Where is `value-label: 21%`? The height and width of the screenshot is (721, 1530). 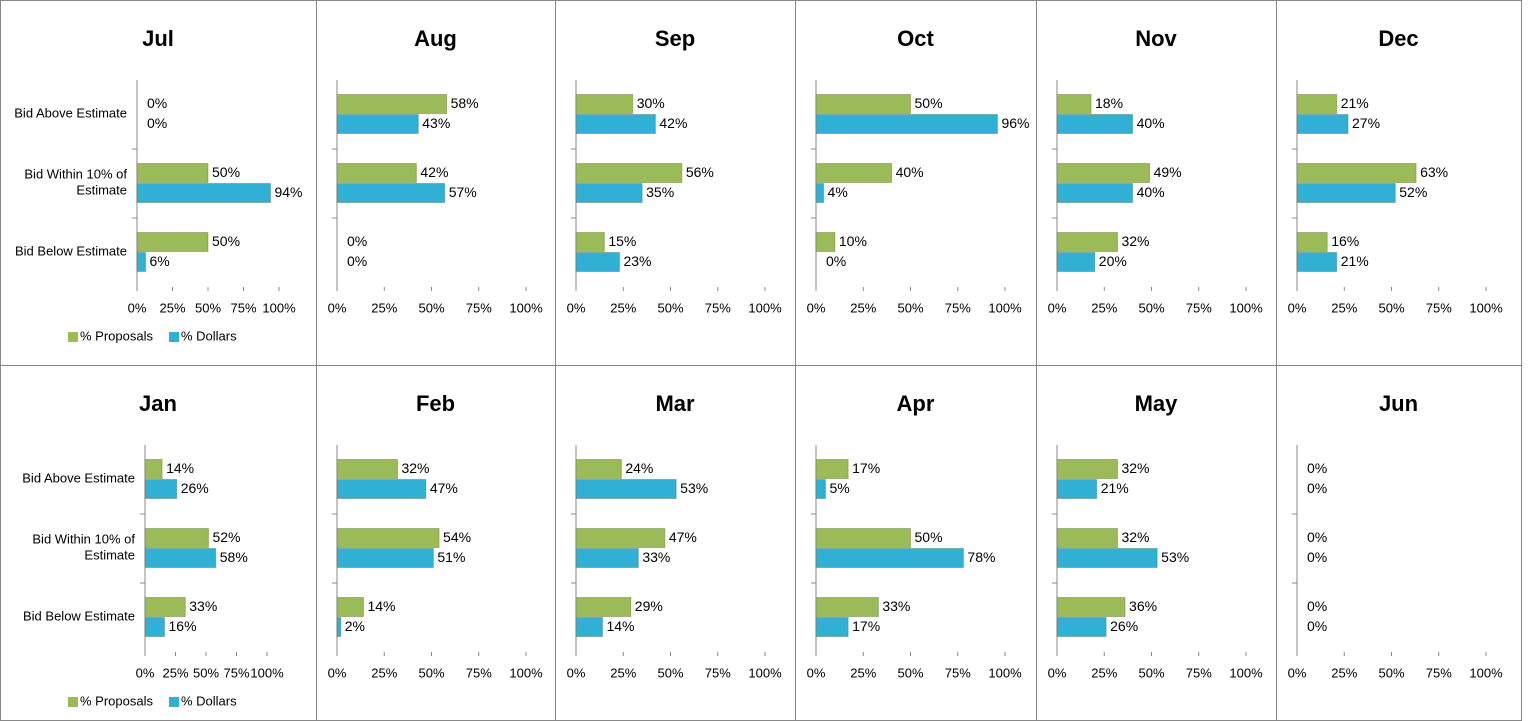
value-label: 21% is located at coordinates (1355, 261).